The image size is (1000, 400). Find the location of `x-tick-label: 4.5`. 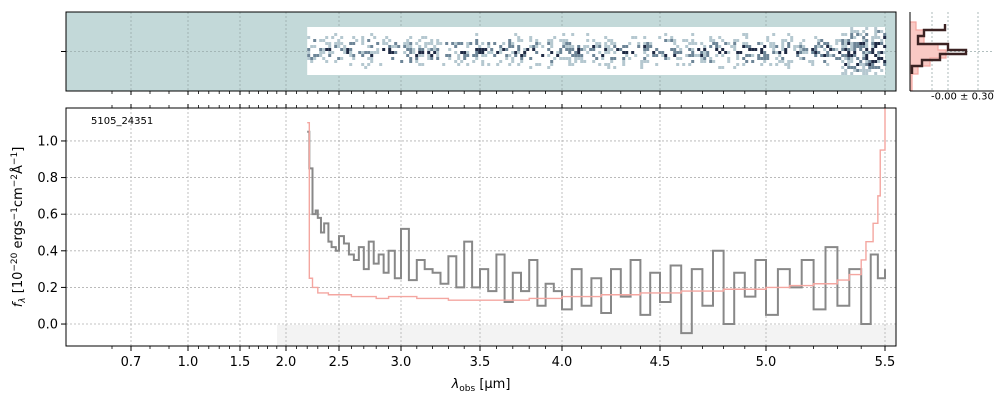

x-tick-label: 4.5 is located at coordinates (660, 362).